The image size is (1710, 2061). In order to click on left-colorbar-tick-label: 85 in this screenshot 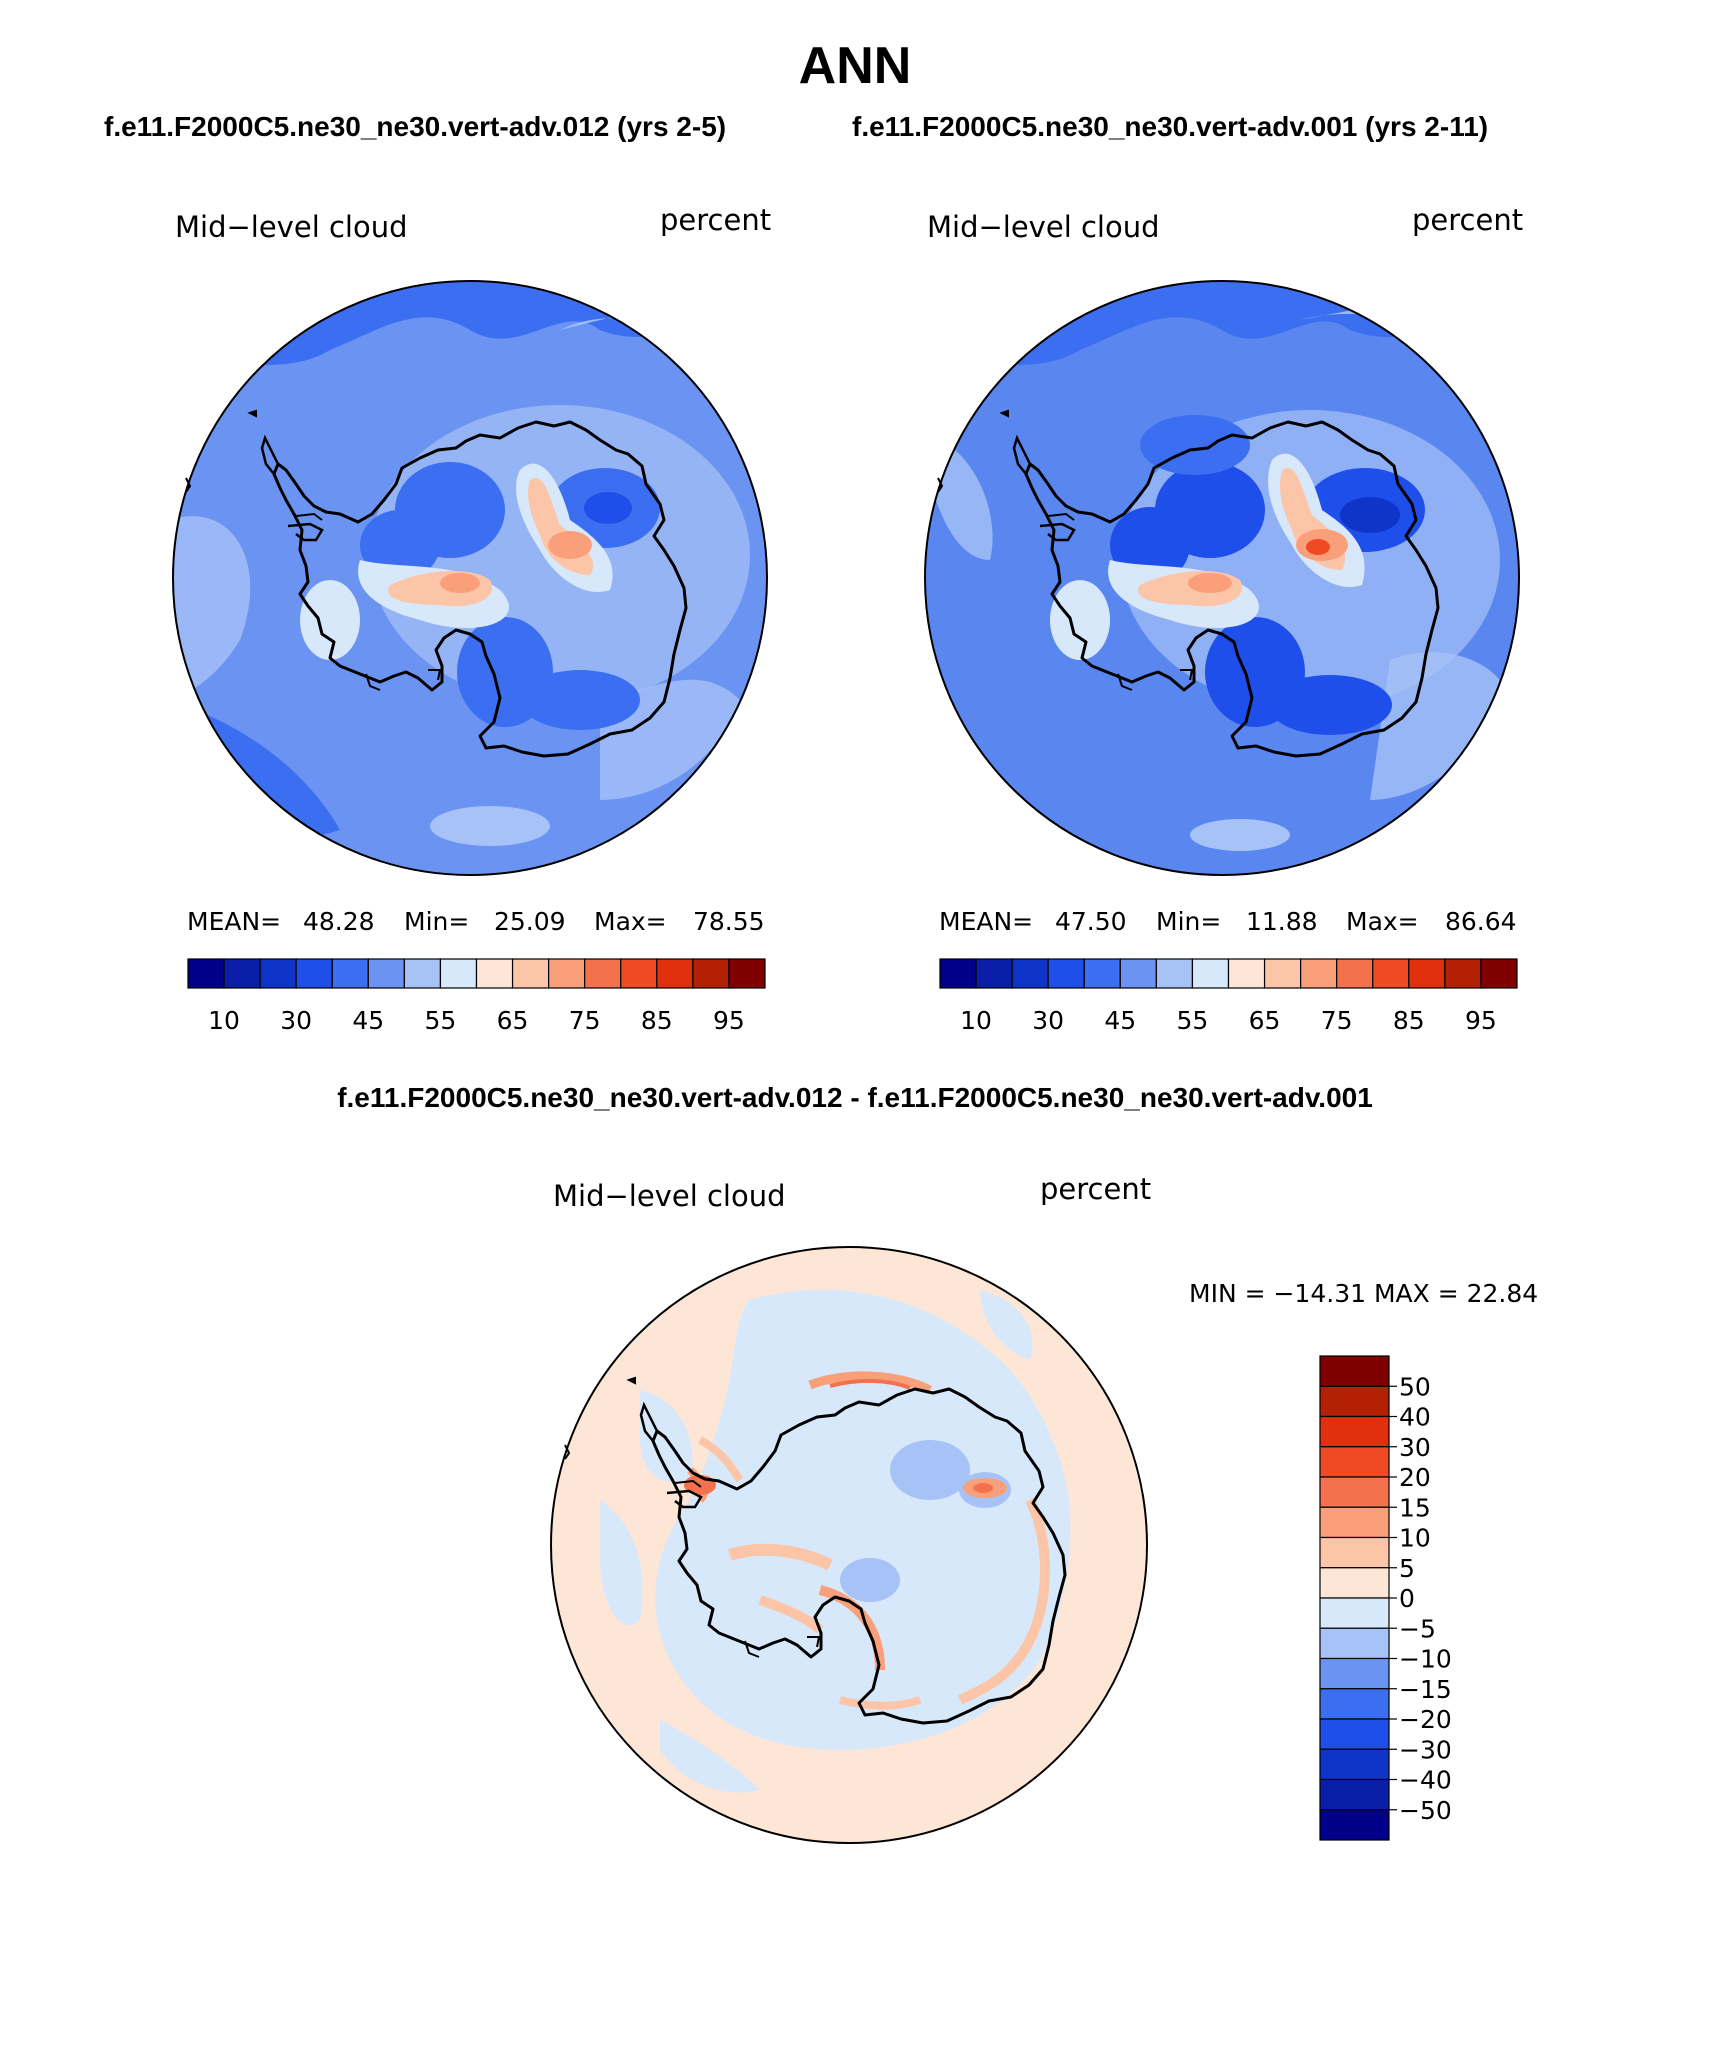, I will do `click(657, 1020)`.